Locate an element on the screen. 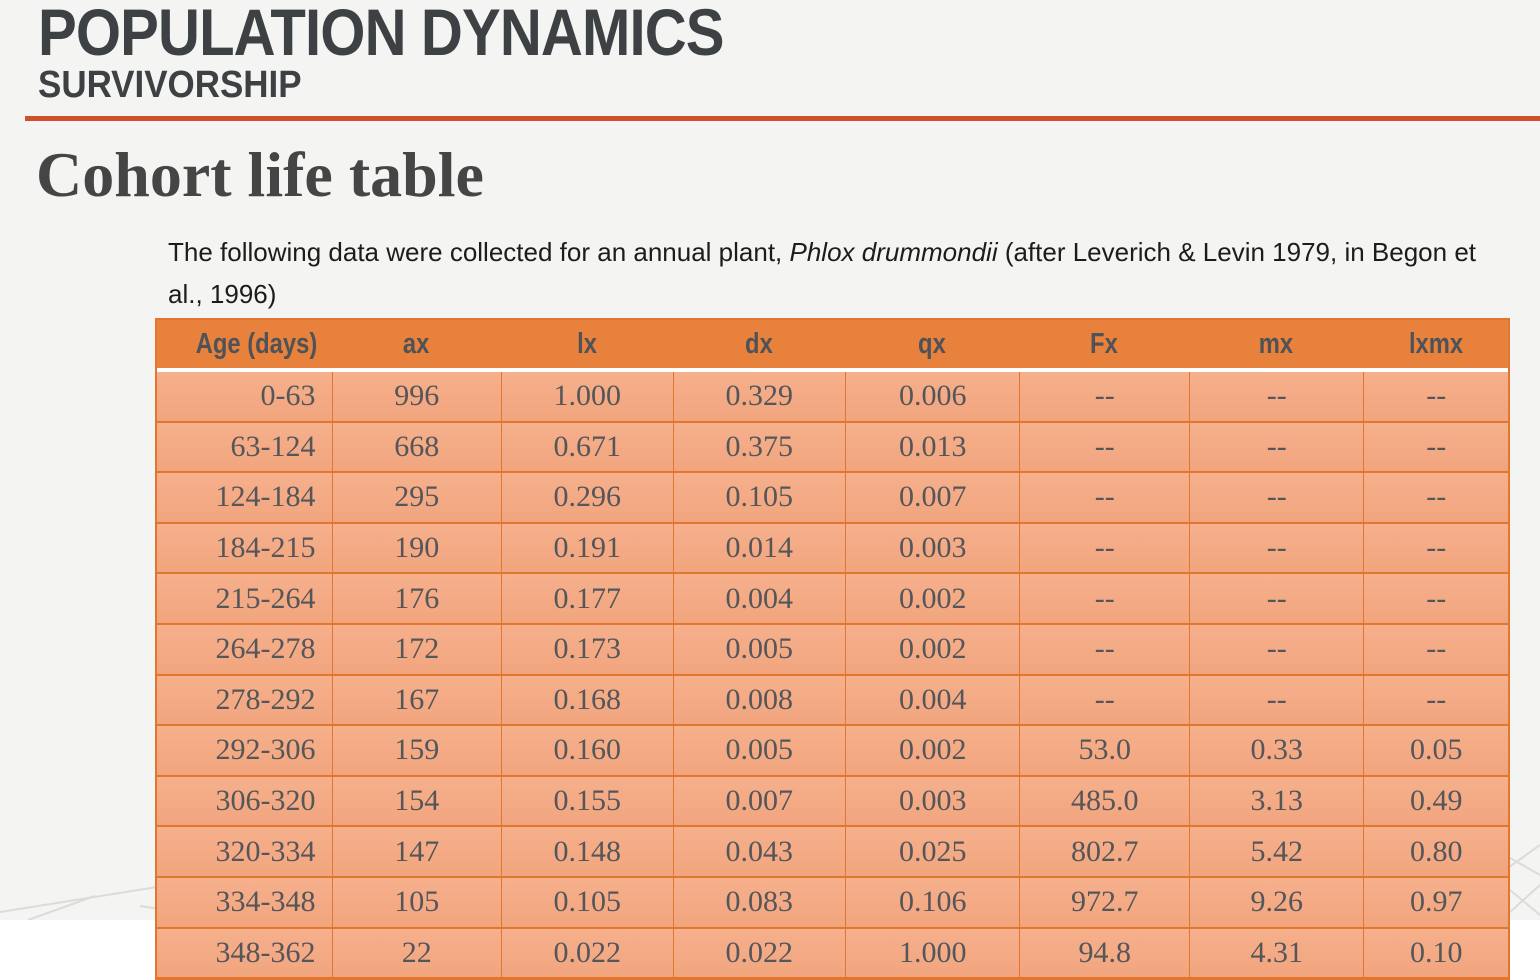 This screenshot has width=1540, height=980. table-row: 63-124 668 0.671 0.375 0.013 -- -- -- is located at coordinates (832, 446).